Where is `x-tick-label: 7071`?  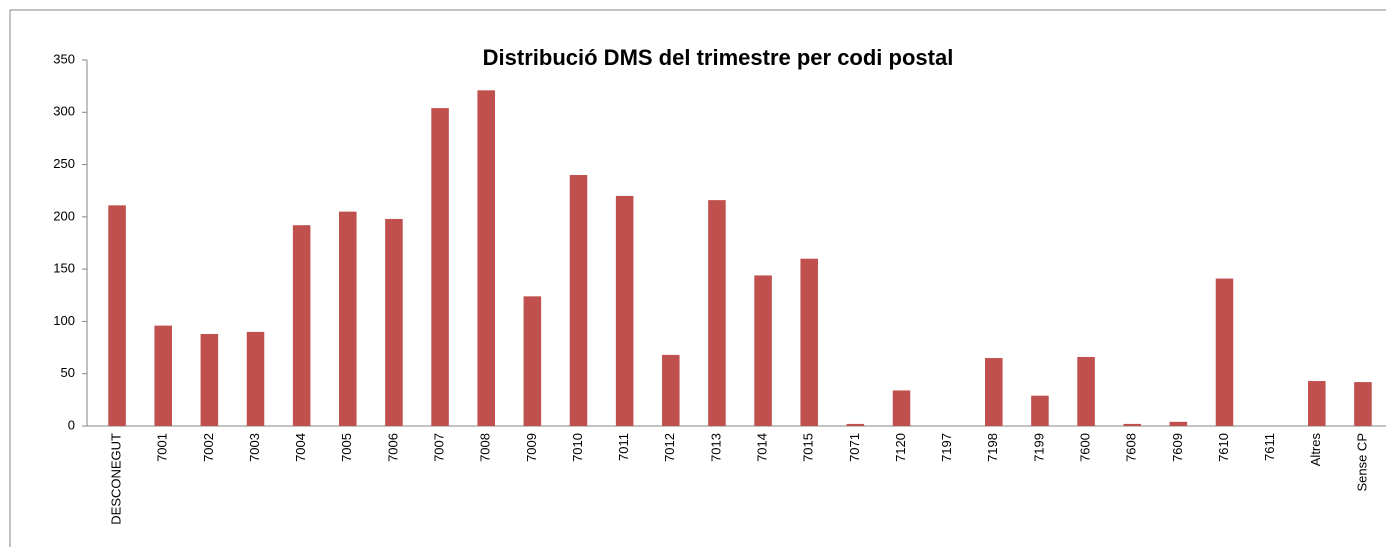 x-tick-label: 7071 is located at coordinates (854, 447).